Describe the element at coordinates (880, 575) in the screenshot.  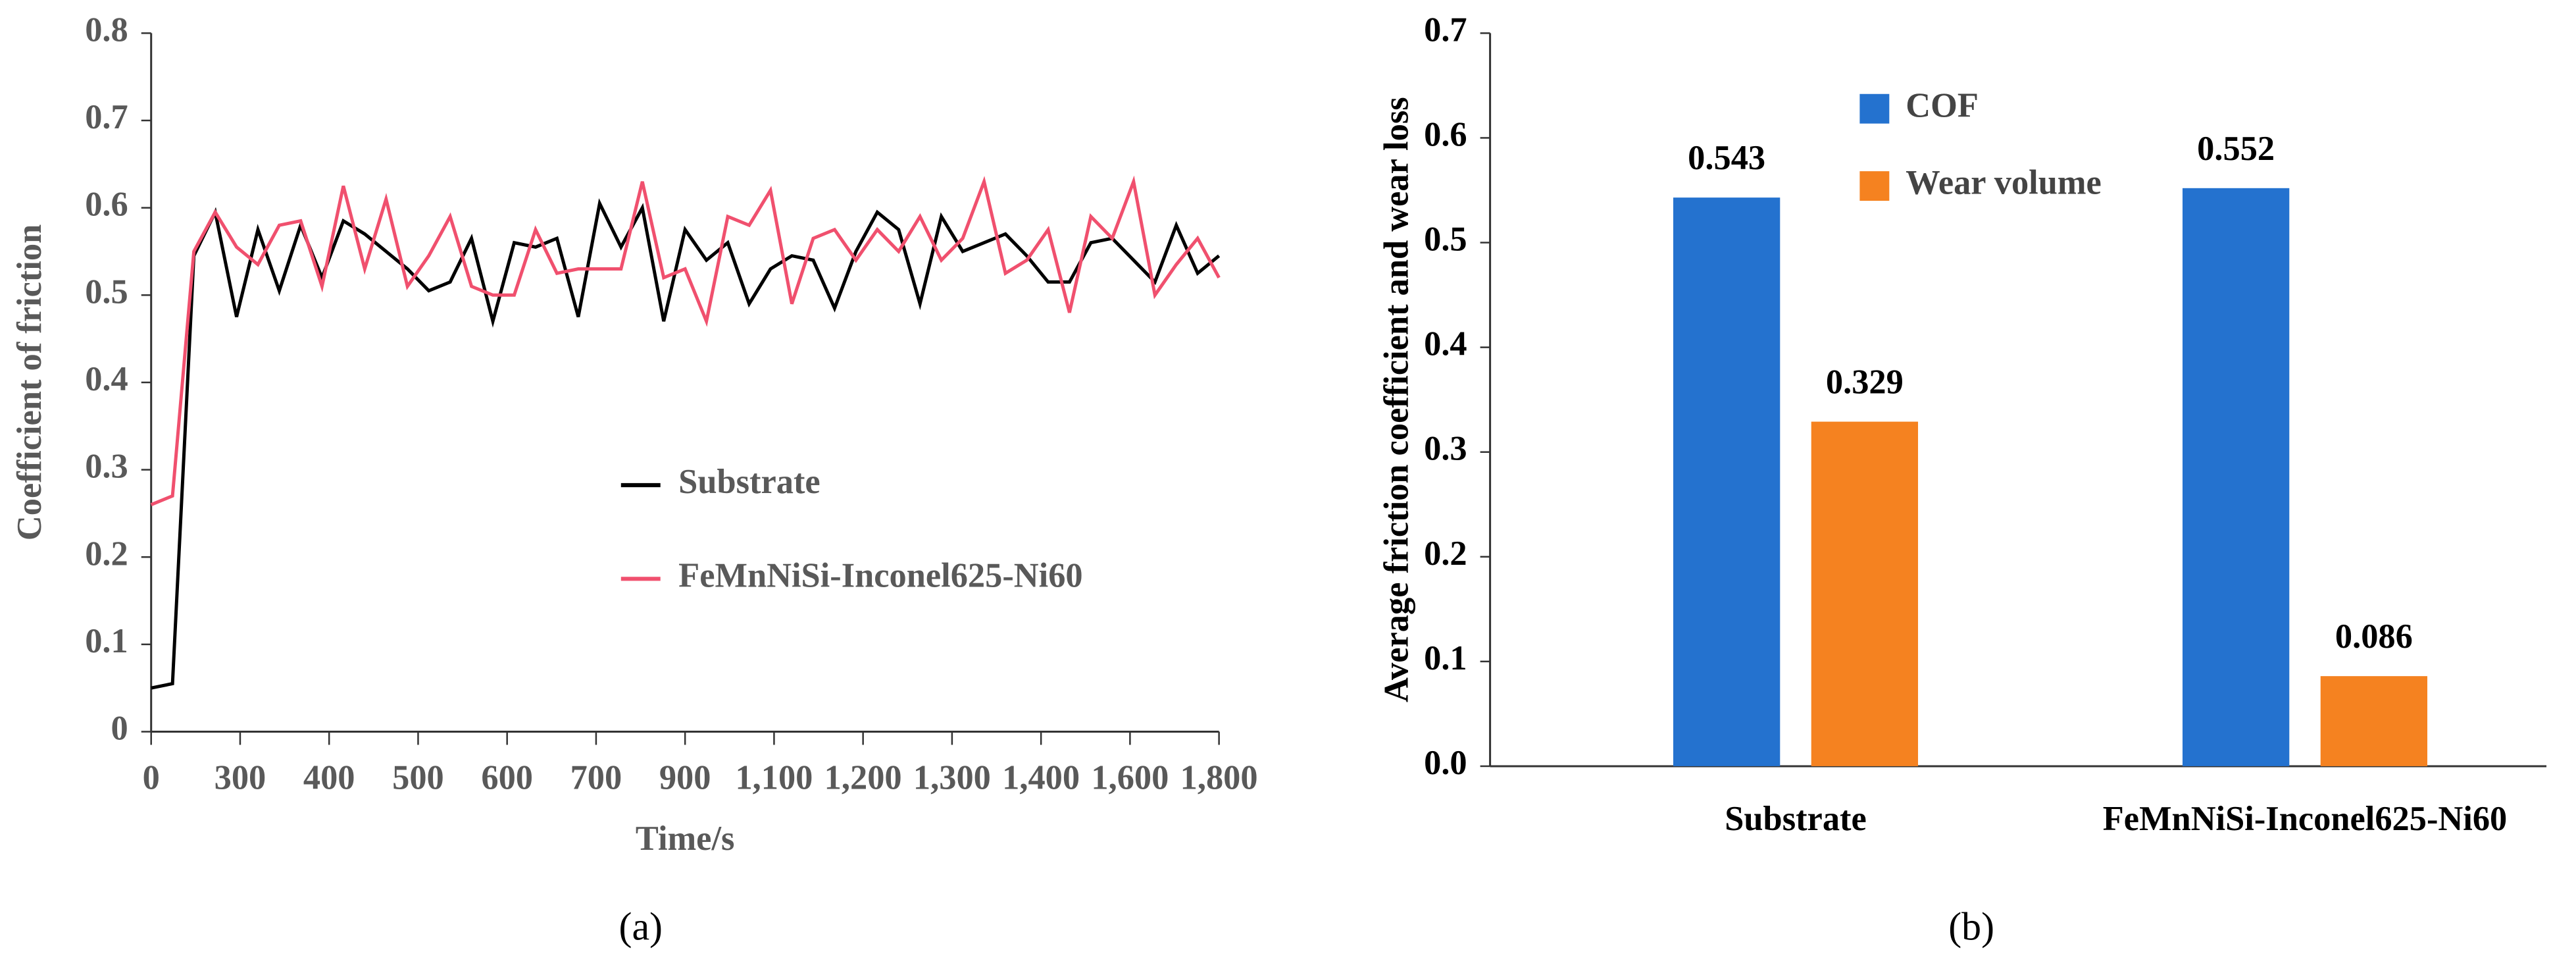
I see `legend-label: FeMnNiSi-Inconel625-Ni60` at that location.